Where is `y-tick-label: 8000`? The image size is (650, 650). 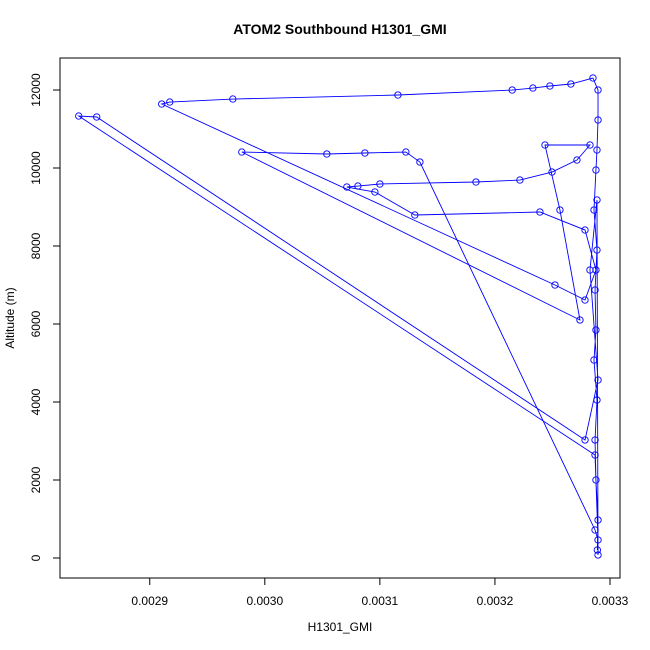 y-tick-label: 8000 is located at coordinates (36, 245).